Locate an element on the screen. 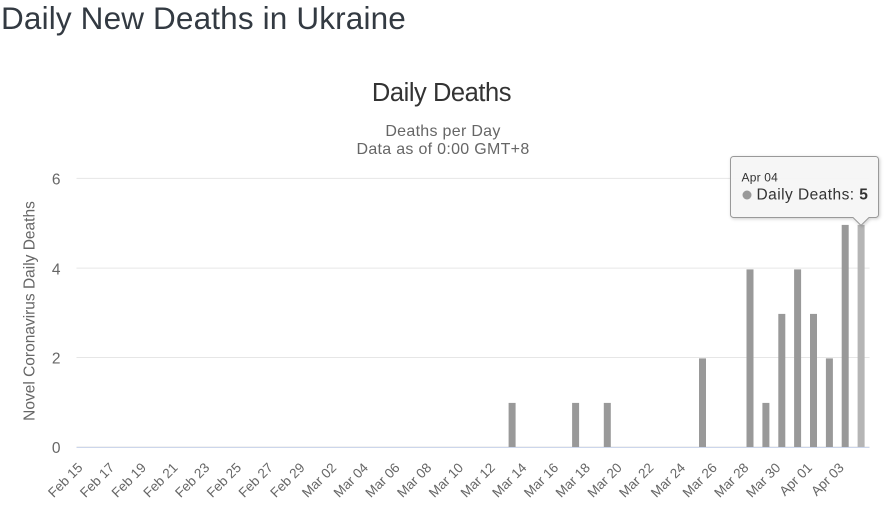 The height and width of the screenshot is (507, 887). svg-text: 4 is located at coordinates (56, 269).